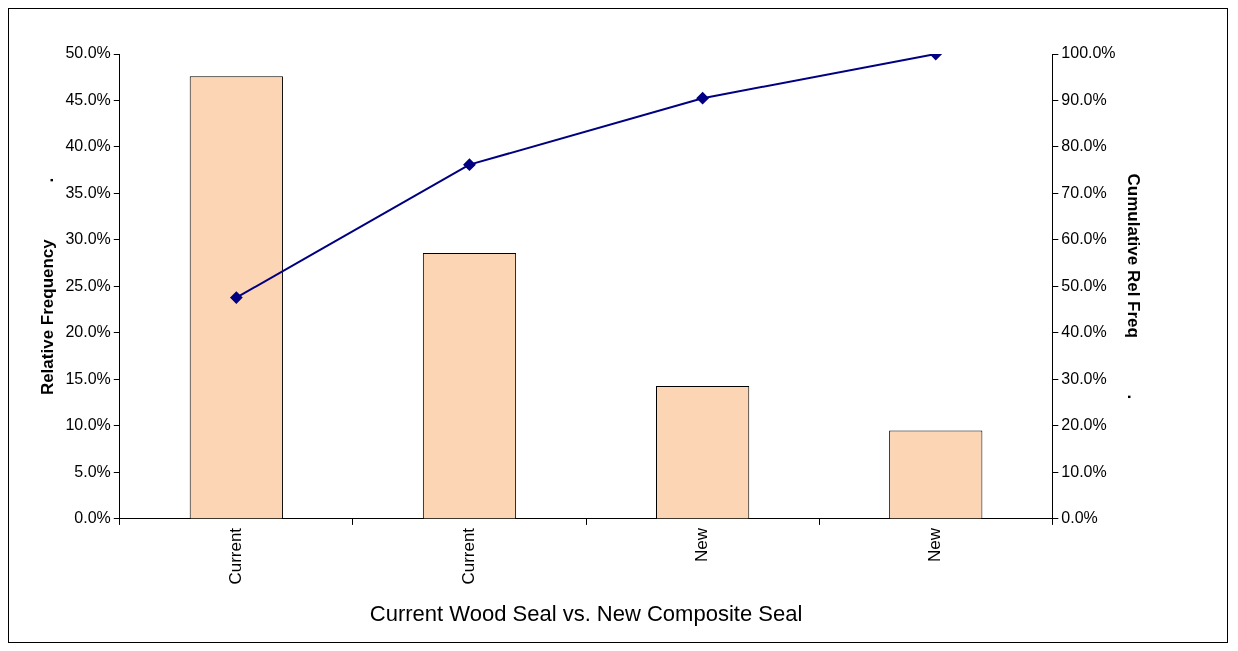 The height and width of the screenshot is (651, 1238). I want to click on y-tick-label: 20.0%, so click(88, 332).